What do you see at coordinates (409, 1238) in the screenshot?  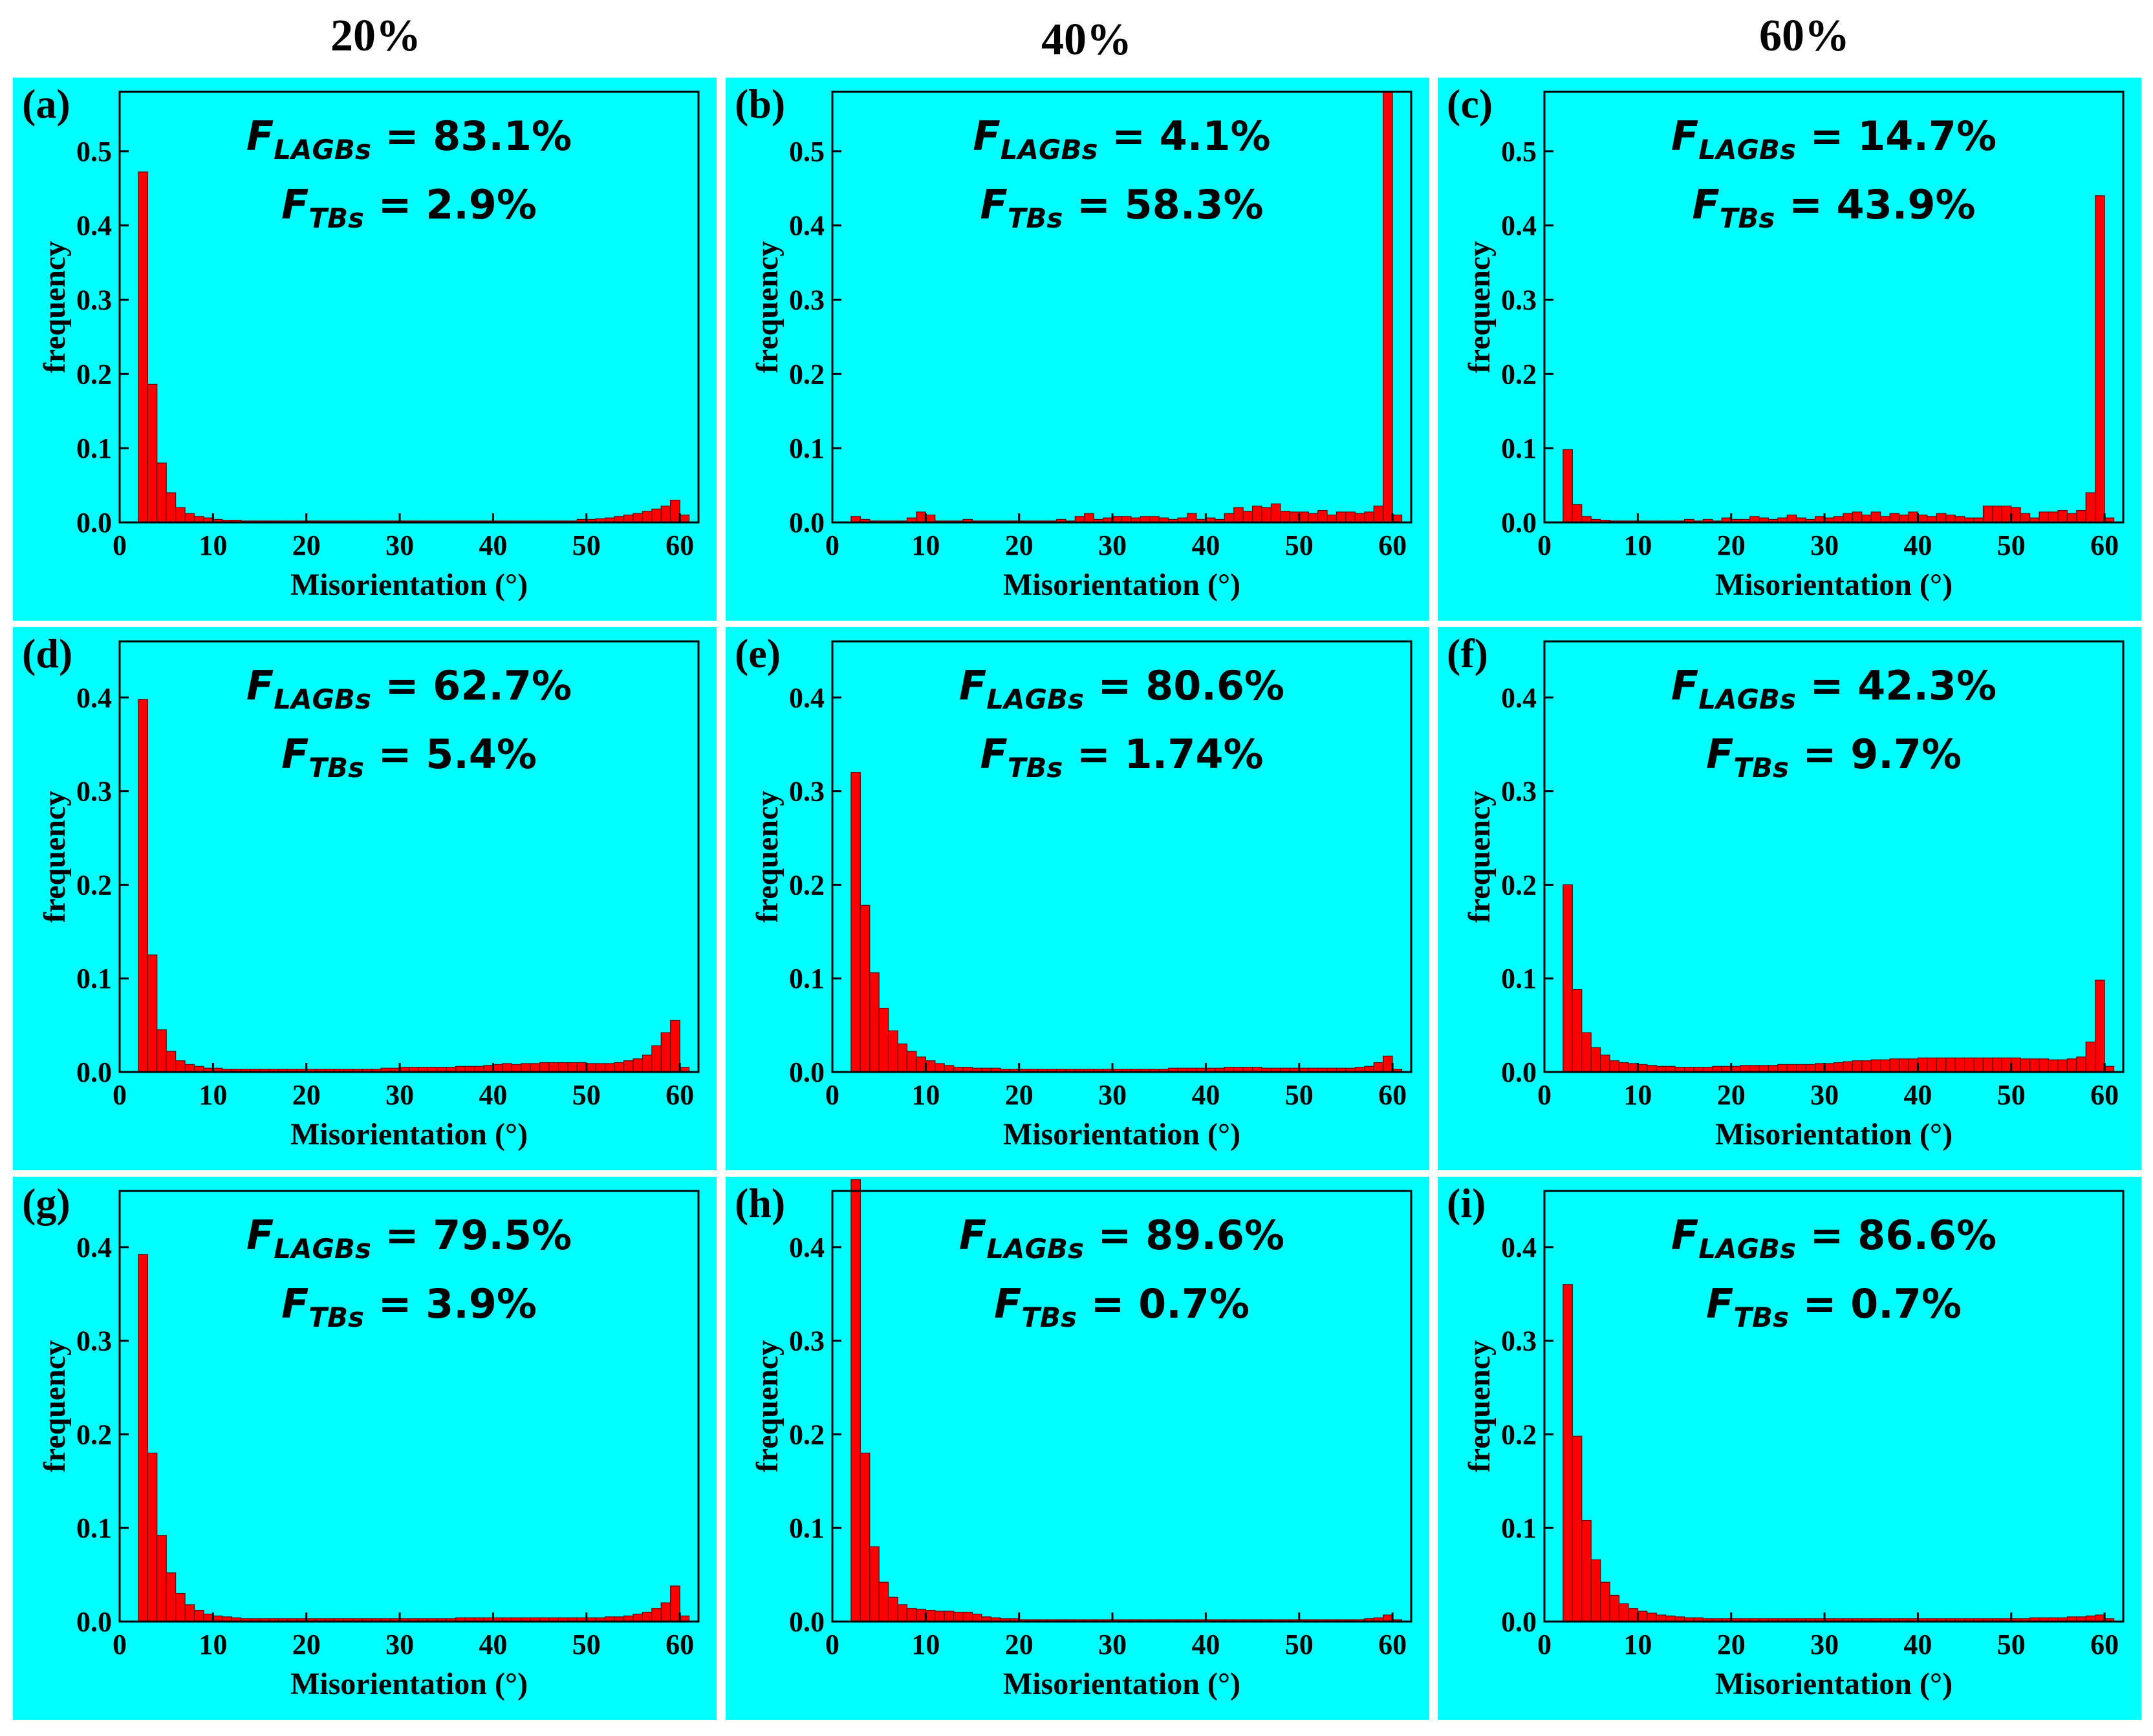 I see `lagb-fraction-annotation: FLAGBs = 79.5%` at bounding box center [409, 1238].